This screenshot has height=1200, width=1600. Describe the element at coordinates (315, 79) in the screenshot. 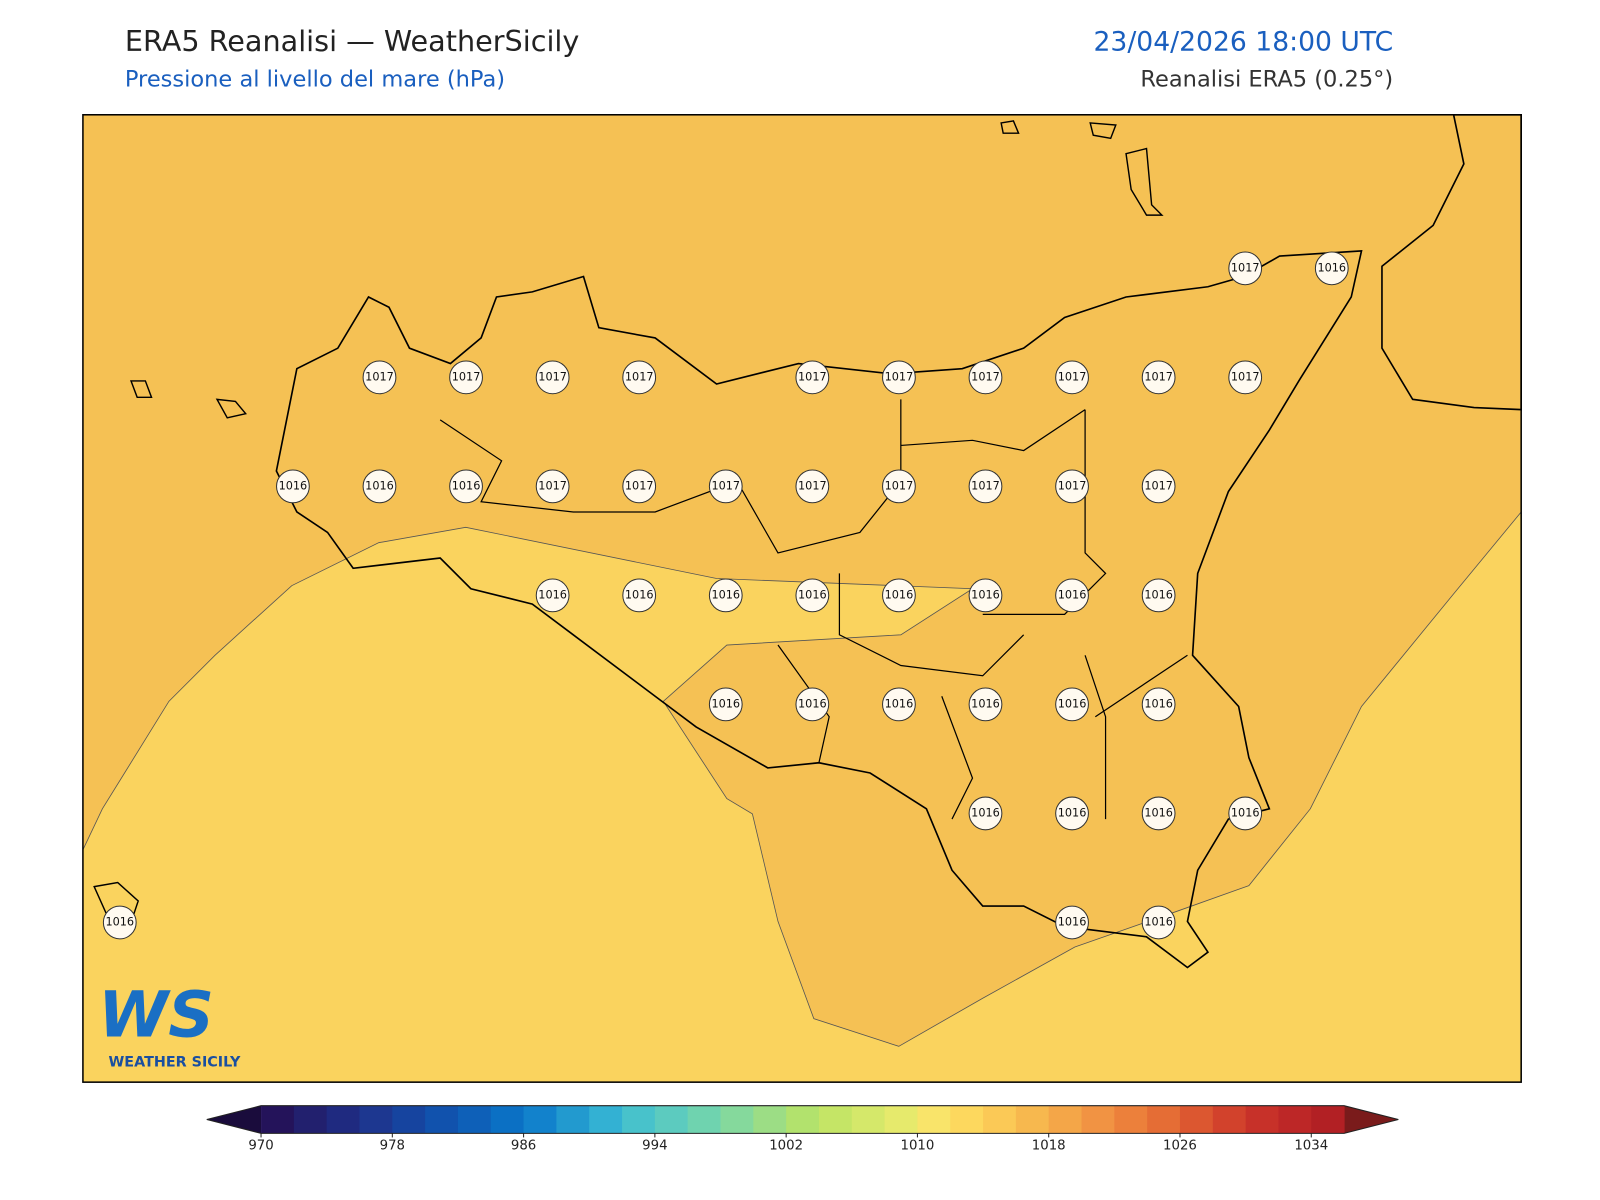

I see `subtitle: Pressione al livello del mare (hPa)` at that location.